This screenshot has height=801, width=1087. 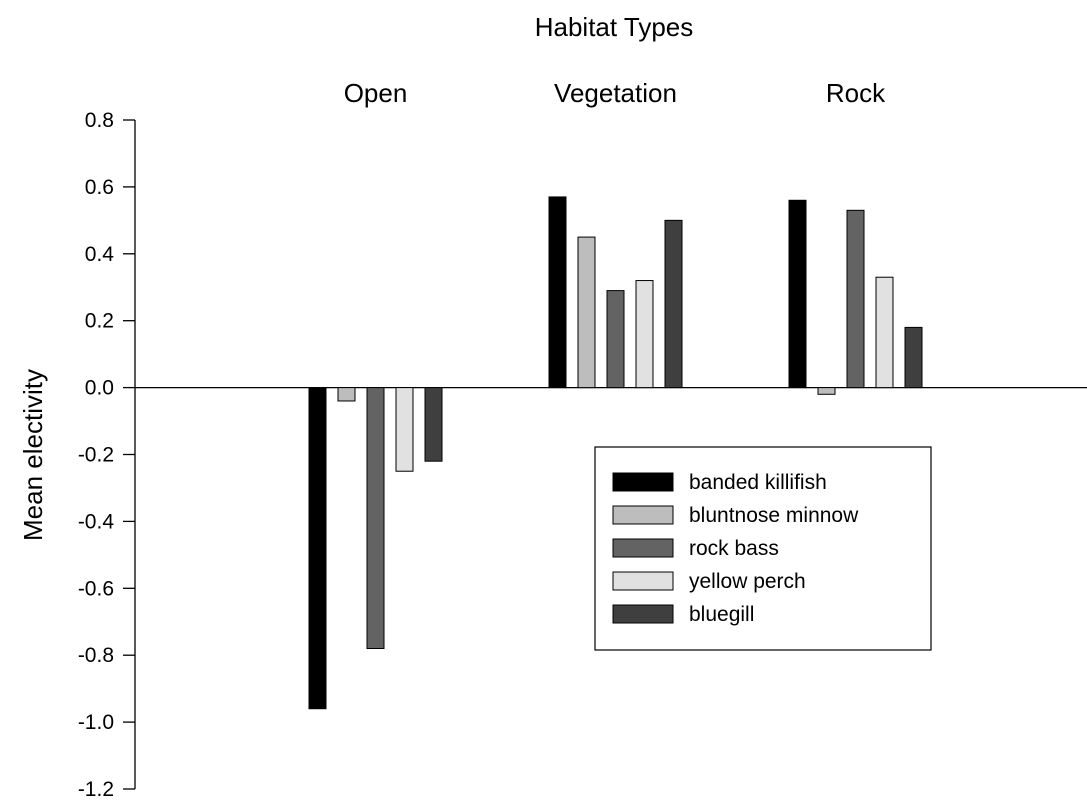 I want to click on group-label-rock: Rock, so click(x=856, y=93).